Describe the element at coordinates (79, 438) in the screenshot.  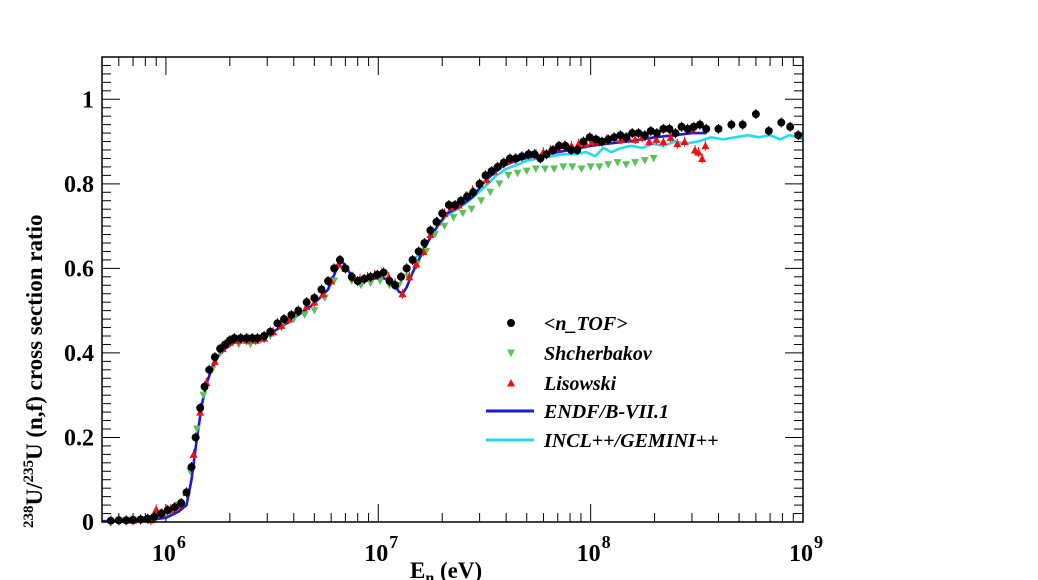
I see `y-tick-label: 0.2` at that location.